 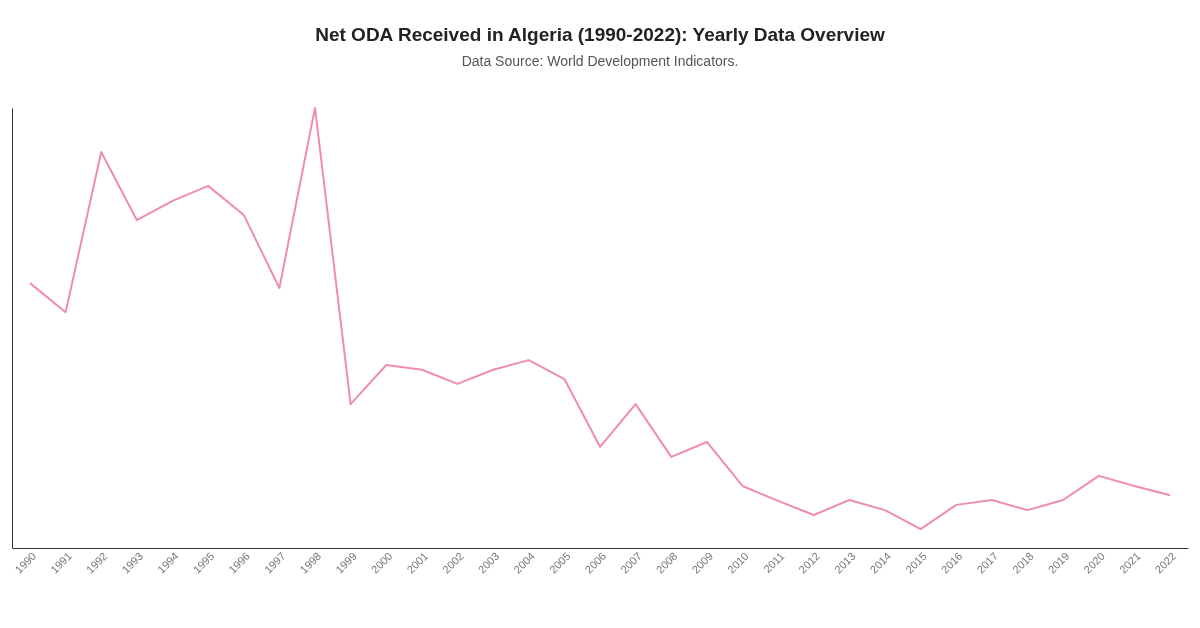 I want to click on chart-subtitle: Data Source: World Development Indicators., so click(x=600, y=61).